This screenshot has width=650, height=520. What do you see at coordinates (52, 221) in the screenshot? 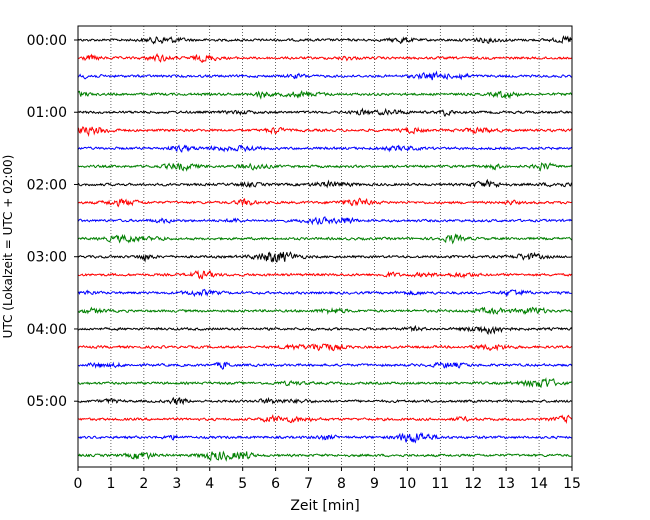
I see `y-axis-ticks: 00:00 01:00 02:00 03:00 04:00 05:00` at bounding box center [52, 221].